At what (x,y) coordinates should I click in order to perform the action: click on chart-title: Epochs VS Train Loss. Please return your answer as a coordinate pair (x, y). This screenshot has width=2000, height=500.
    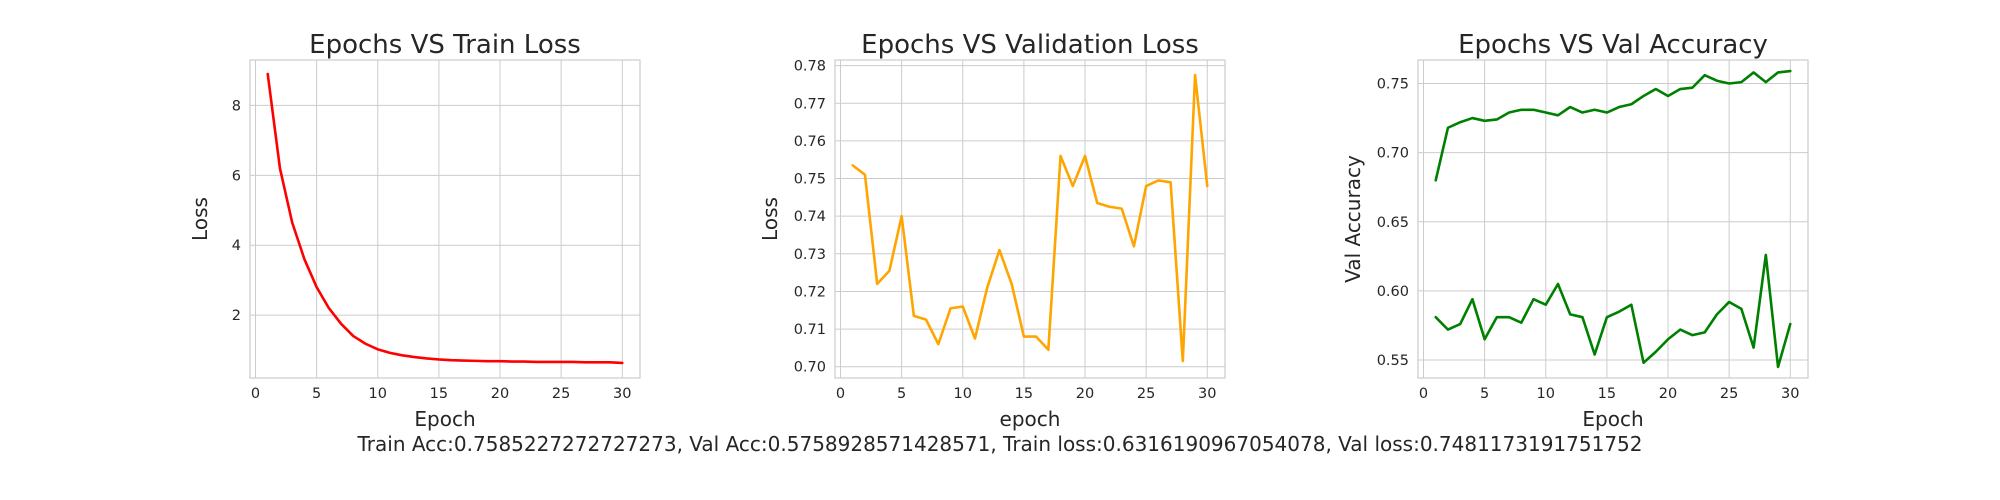
    Looking at the image, I should click on (445, 45).